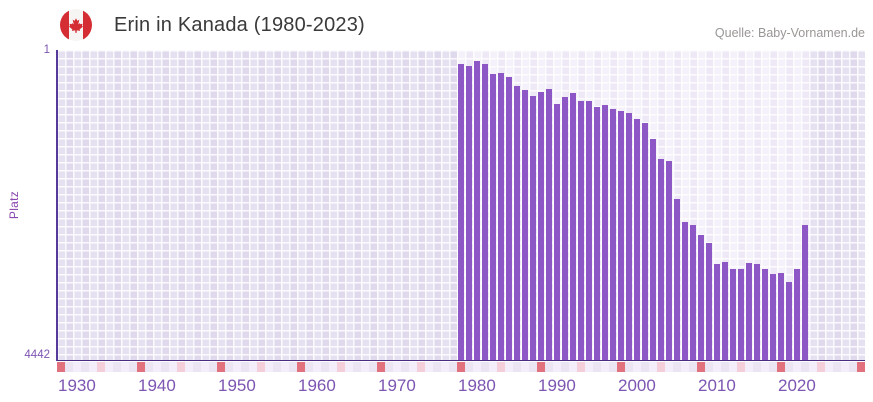  What do you see at coordinates (397, 385) in the screenshot?
I see `x-tick-label-1970: 1970` at bounding box center [397, 385].